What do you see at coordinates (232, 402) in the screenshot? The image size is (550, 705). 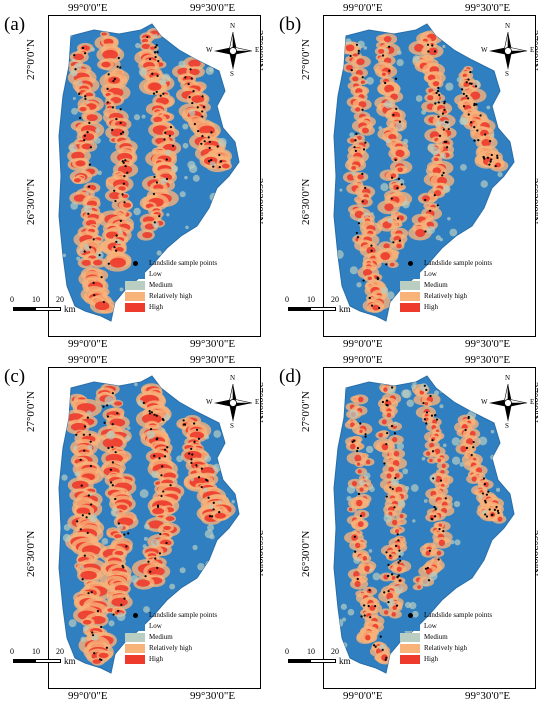 I see `north-arrow-compass: N S W E` at bounding box center [232, 402].